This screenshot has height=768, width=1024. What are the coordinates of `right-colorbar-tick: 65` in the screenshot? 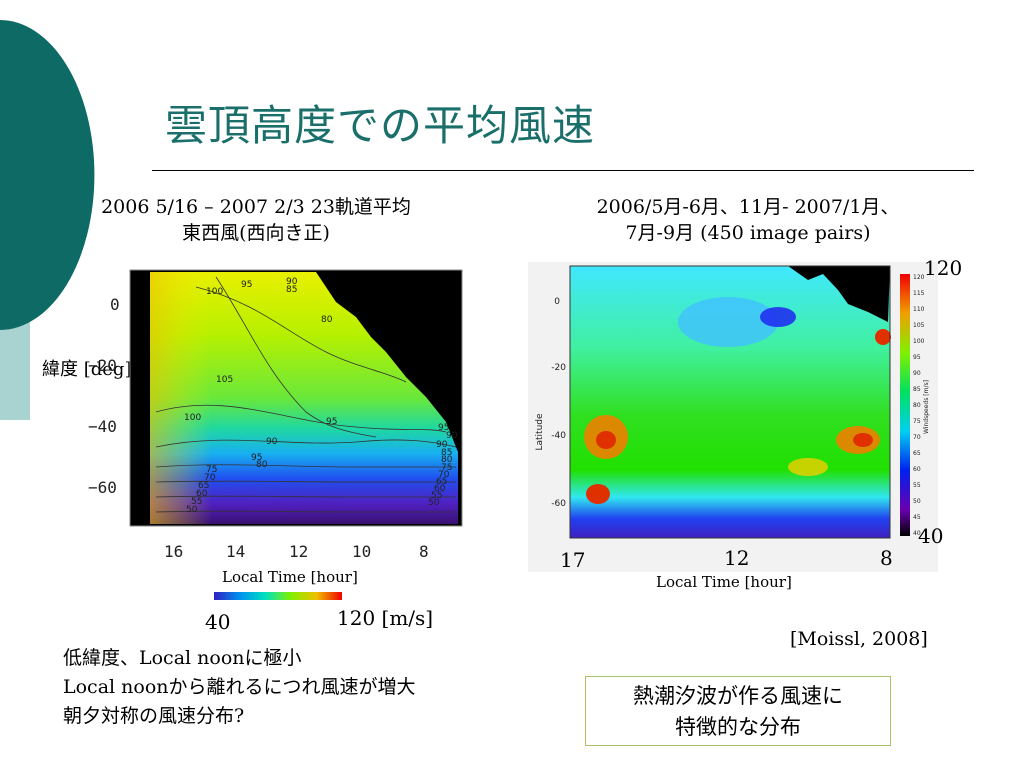 It's located at (917, 453).